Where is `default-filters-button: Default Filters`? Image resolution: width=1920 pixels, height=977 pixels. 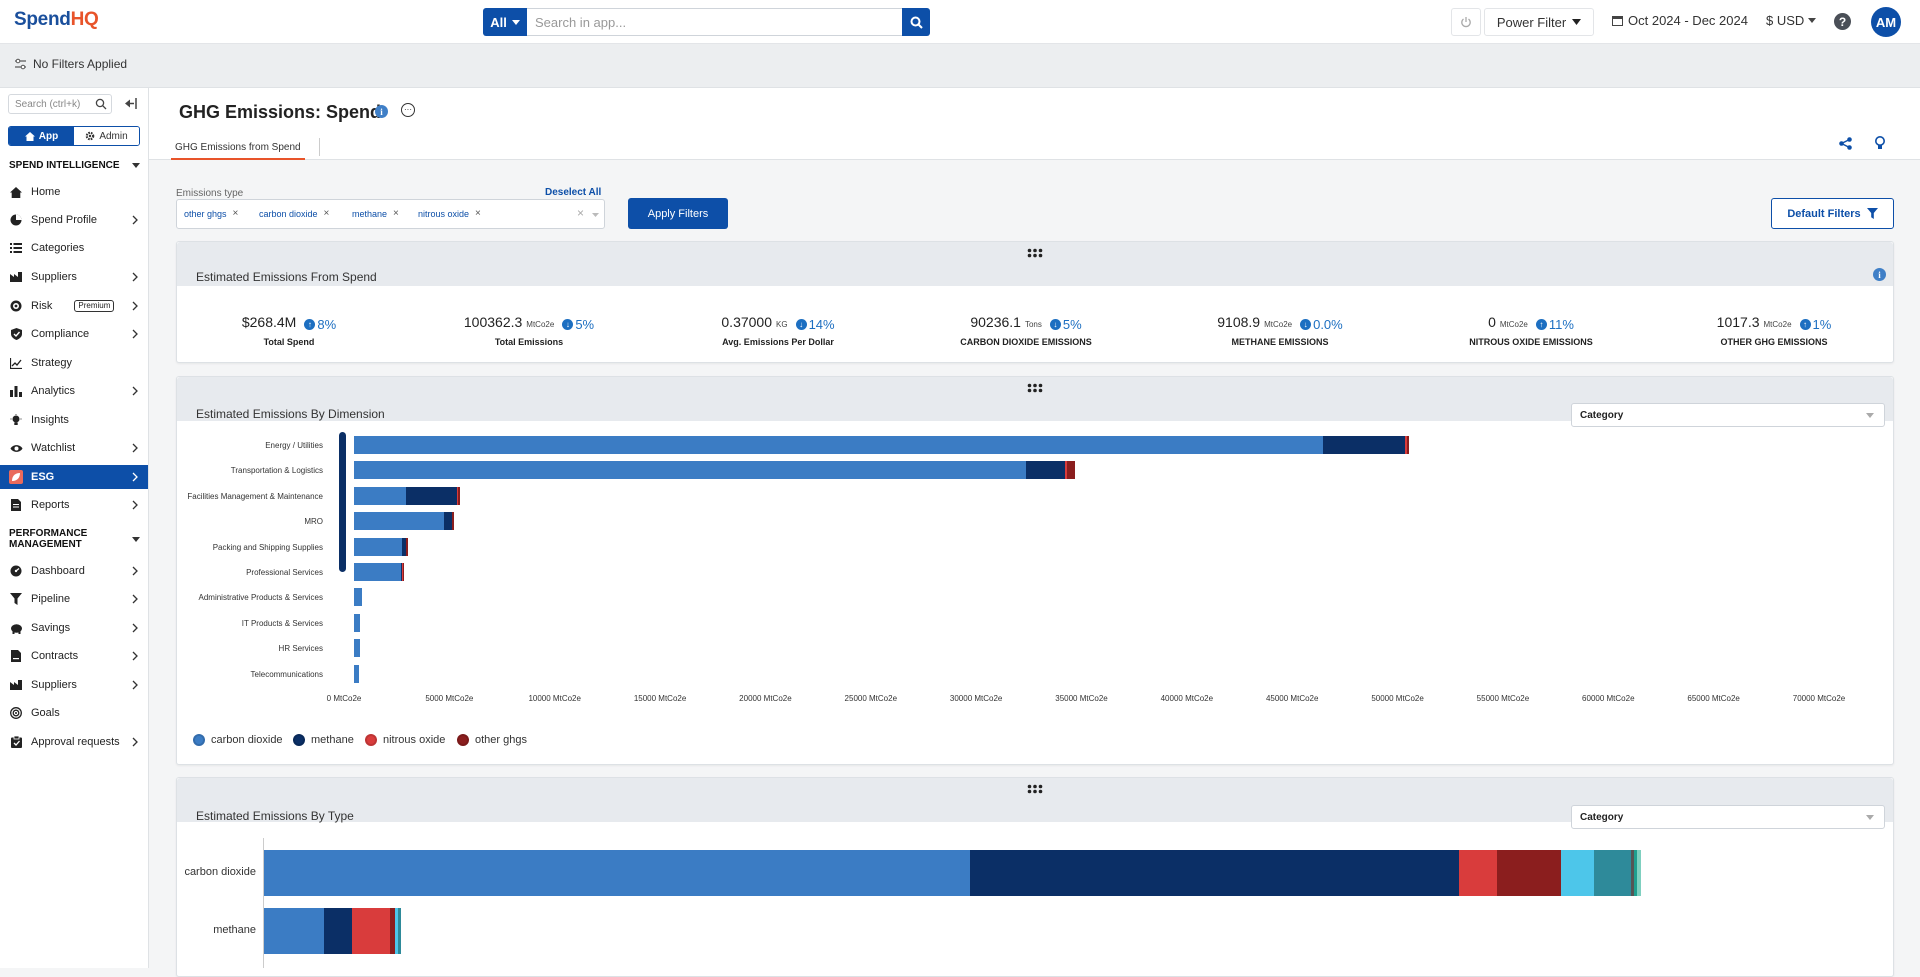
default-filters-button: Default Filters is located at coordinates (1832, 213).